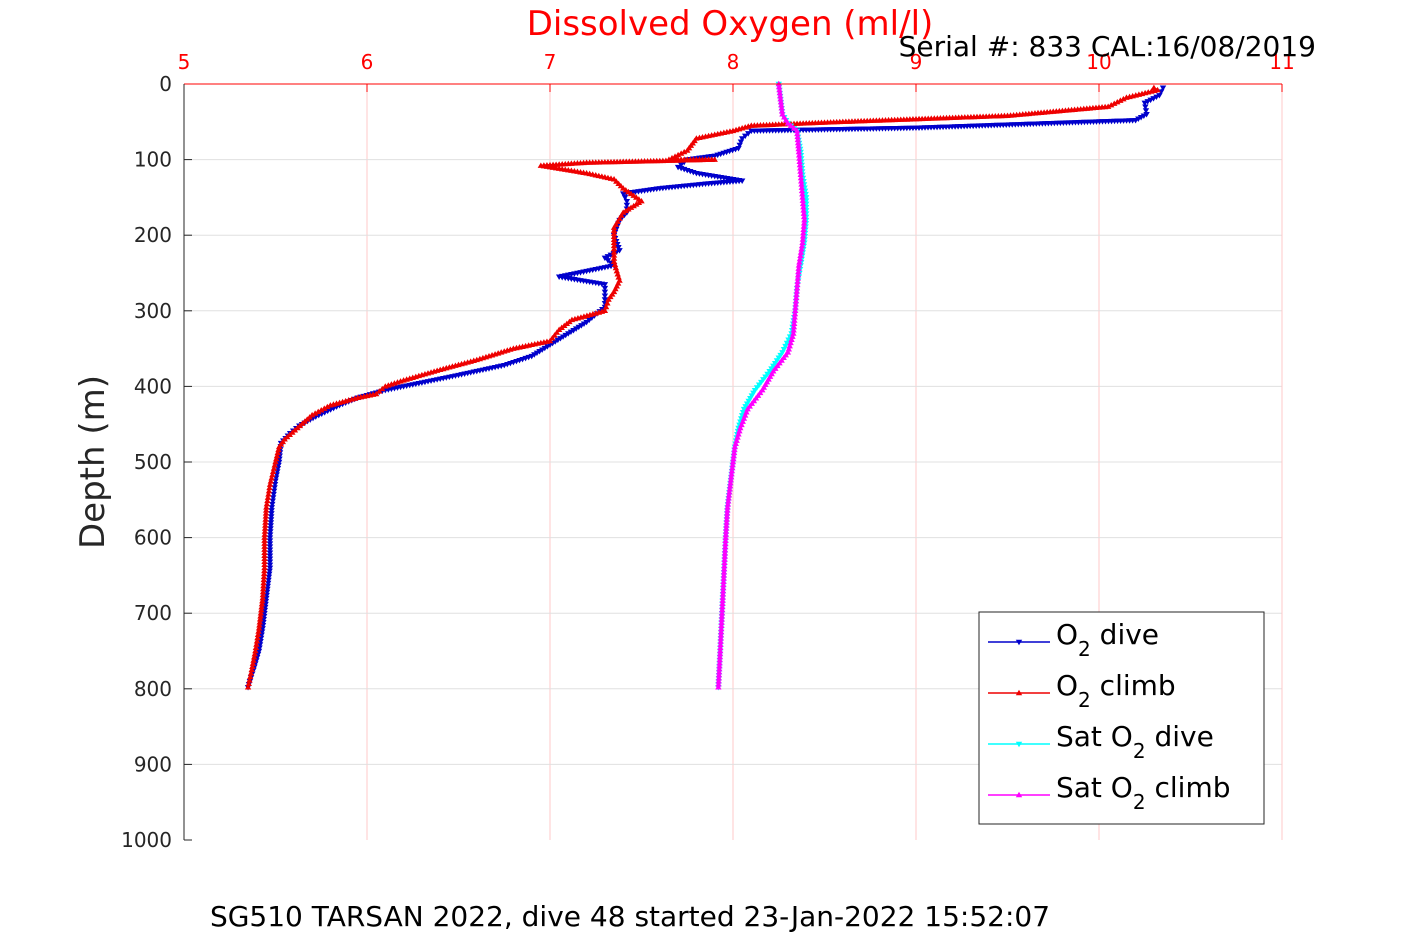 This screenshot has width=1417, height=945. I want to click on y-tick-label: 100, so click(153, 160).